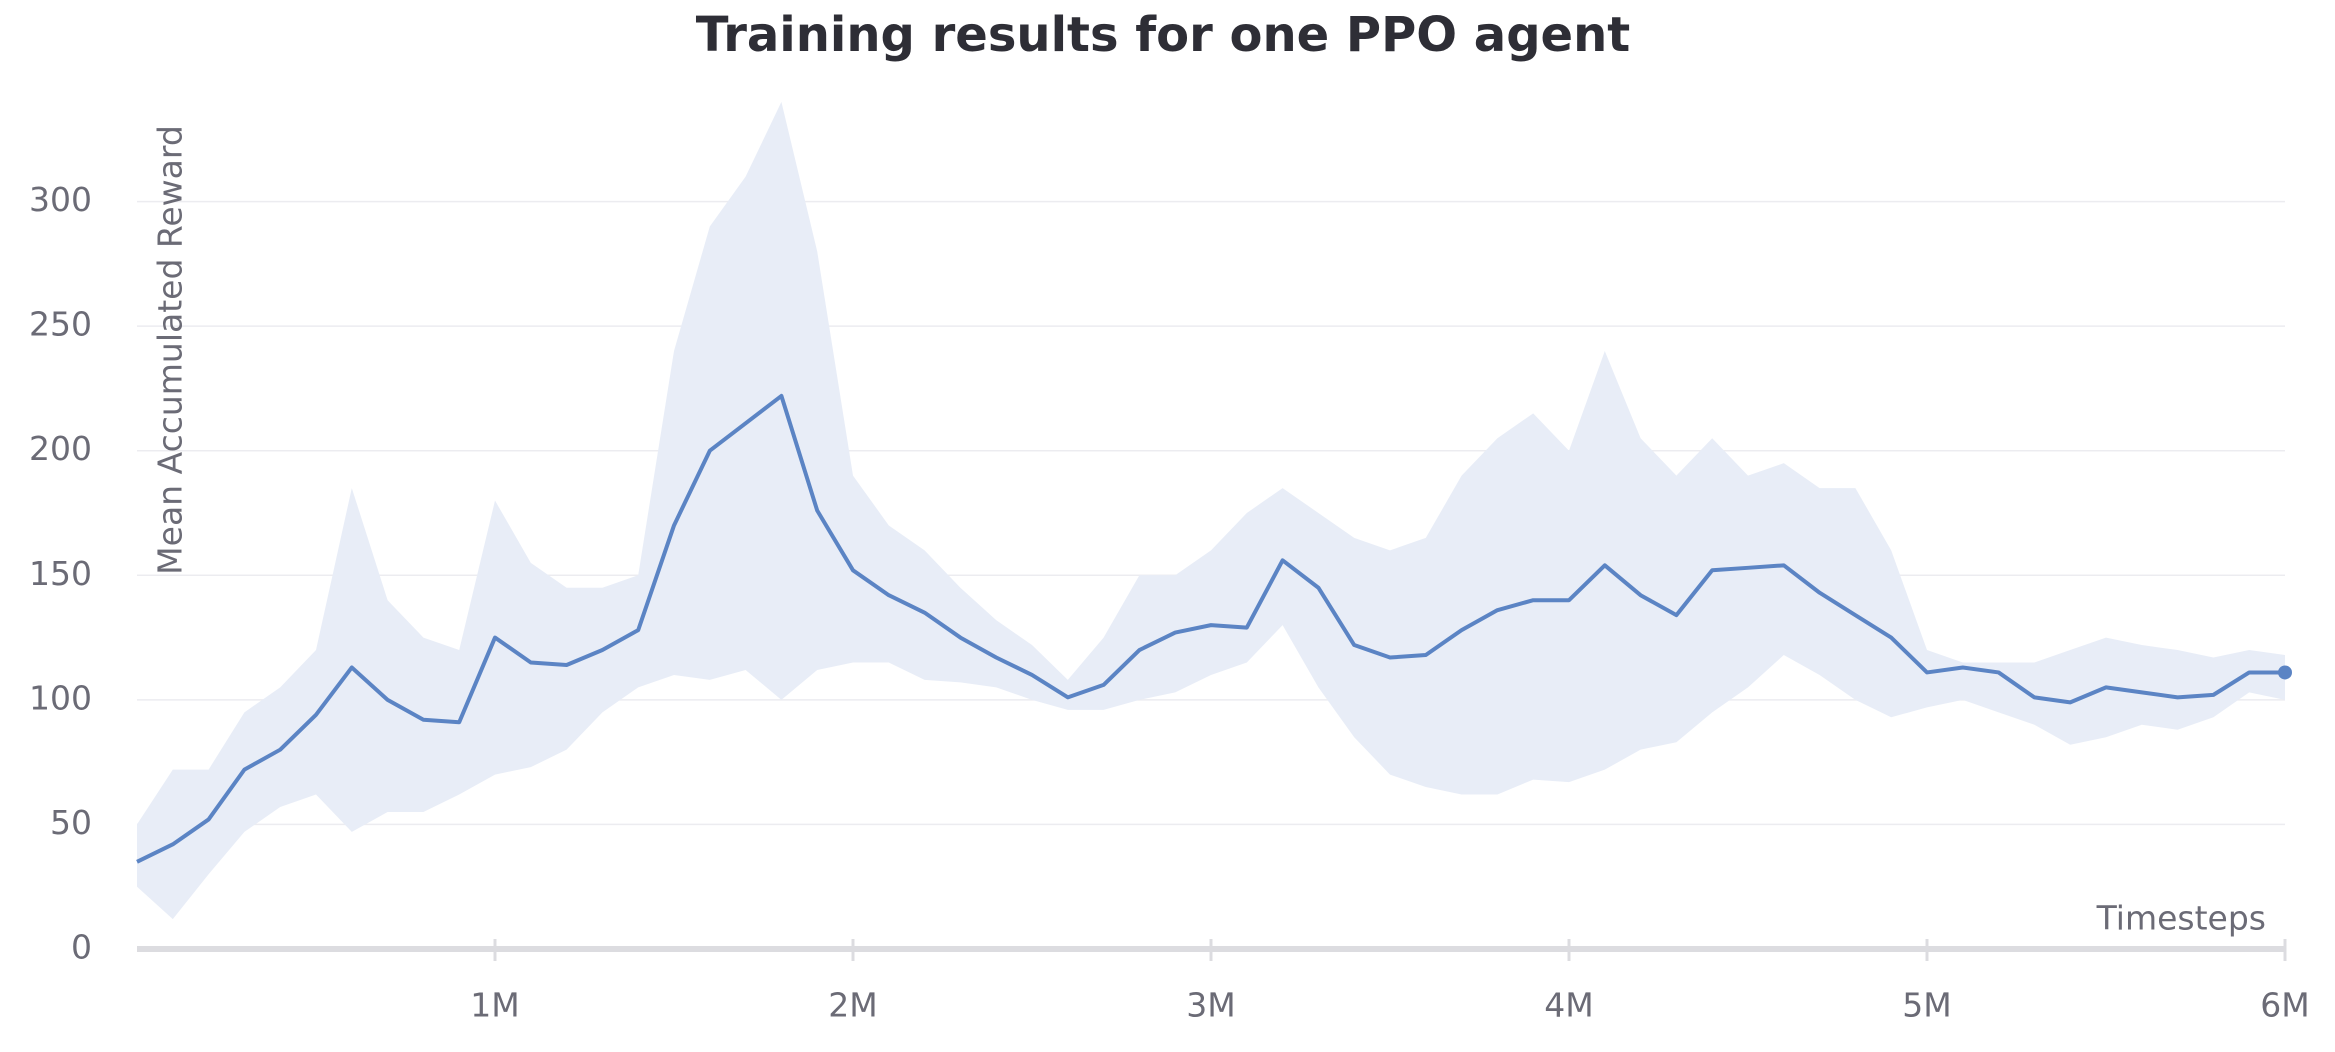  Describe the element at coordinates (1210, 1005) in the screenshot. I see `x-tick-label: 3M` at that location.